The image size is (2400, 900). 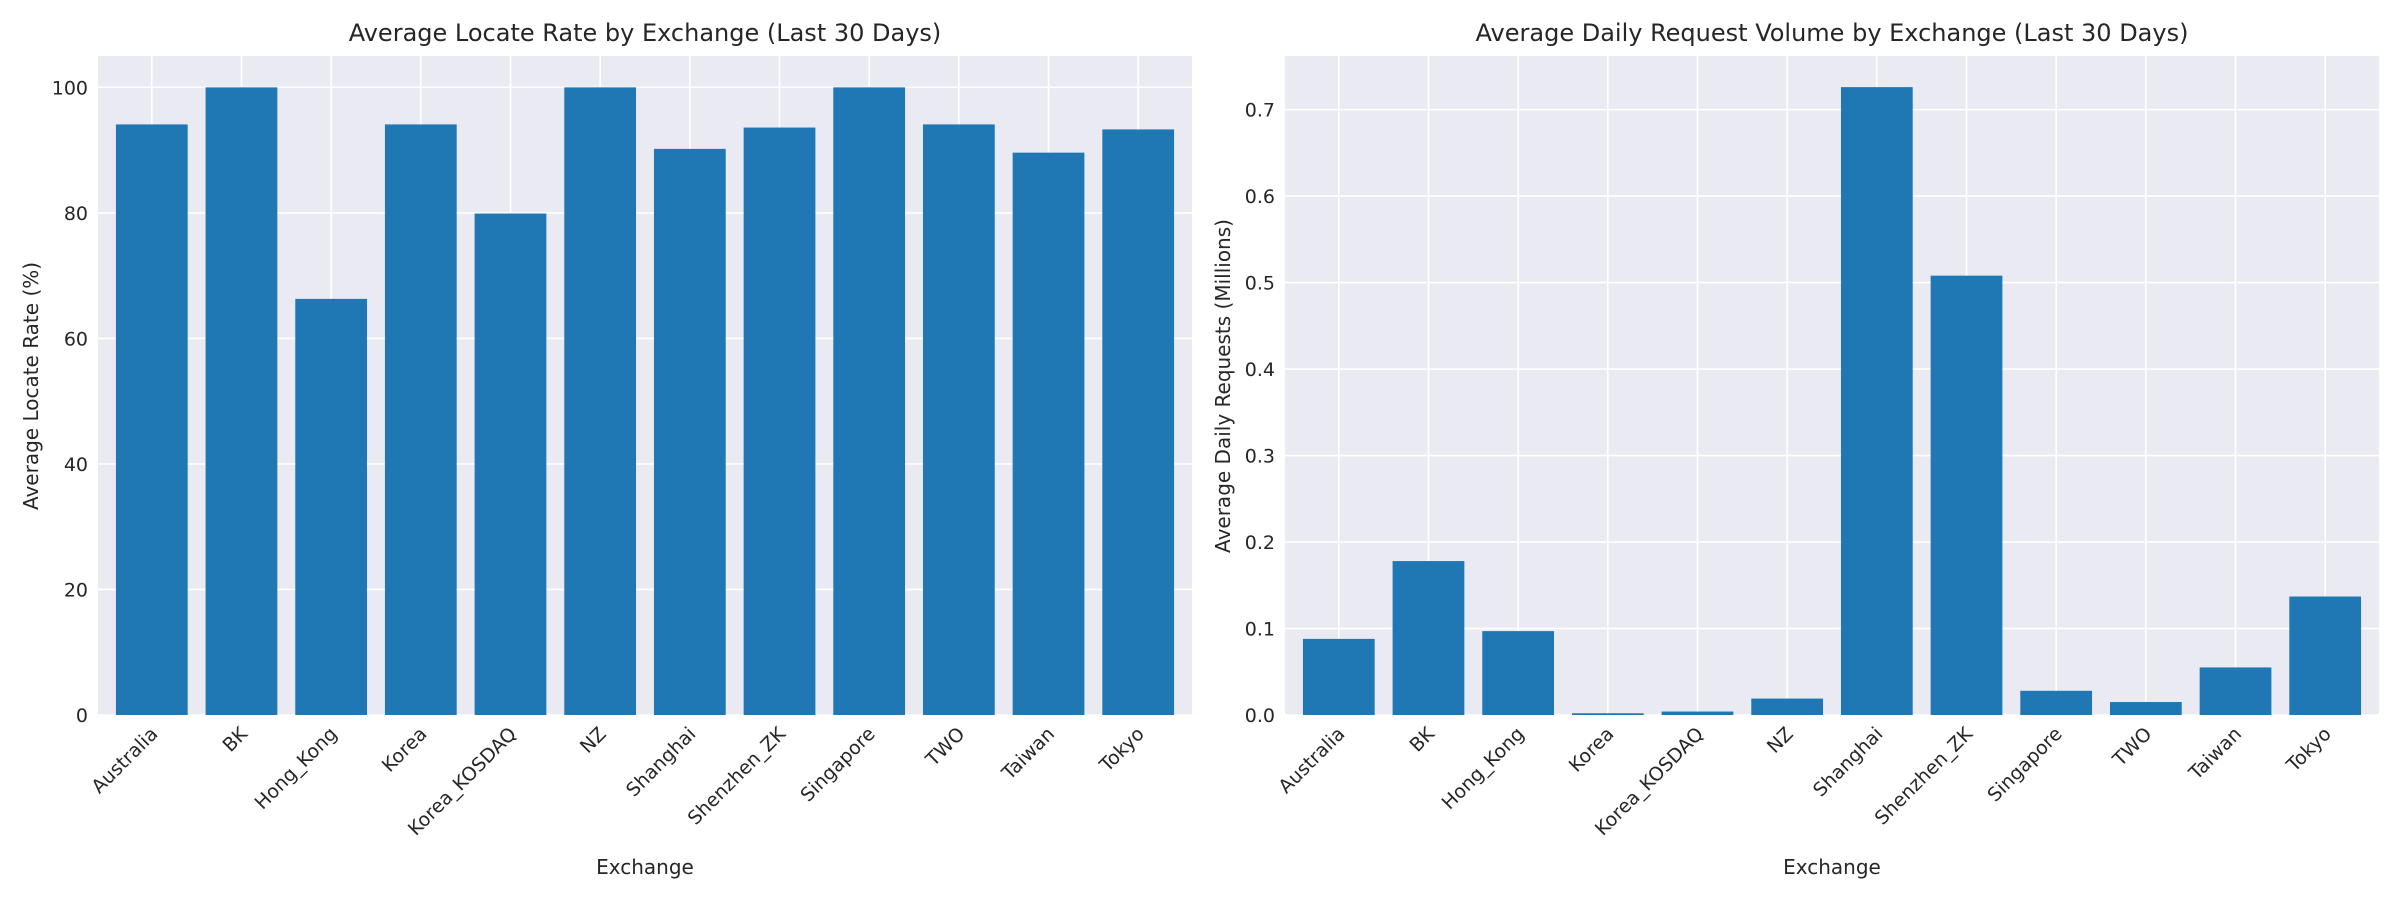 What do you see at coordinates (76, 339) in the screenshot?
I see `y-tick-label: 60` at bounding box center [76, 339].